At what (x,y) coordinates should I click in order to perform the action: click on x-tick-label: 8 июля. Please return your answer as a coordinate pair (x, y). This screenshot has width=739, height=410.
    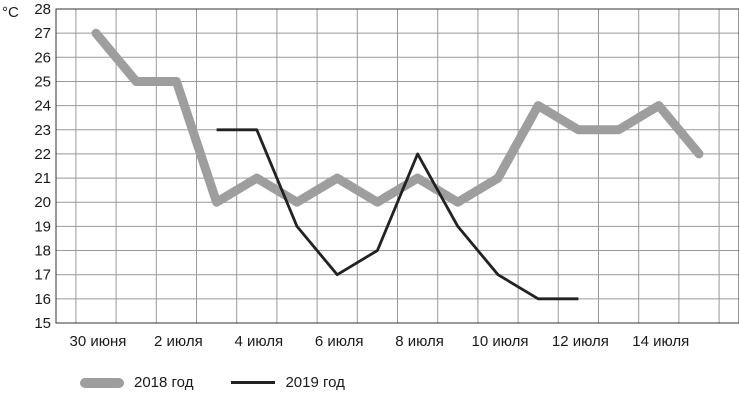
    Looking at the image, I should click on (419, 341).